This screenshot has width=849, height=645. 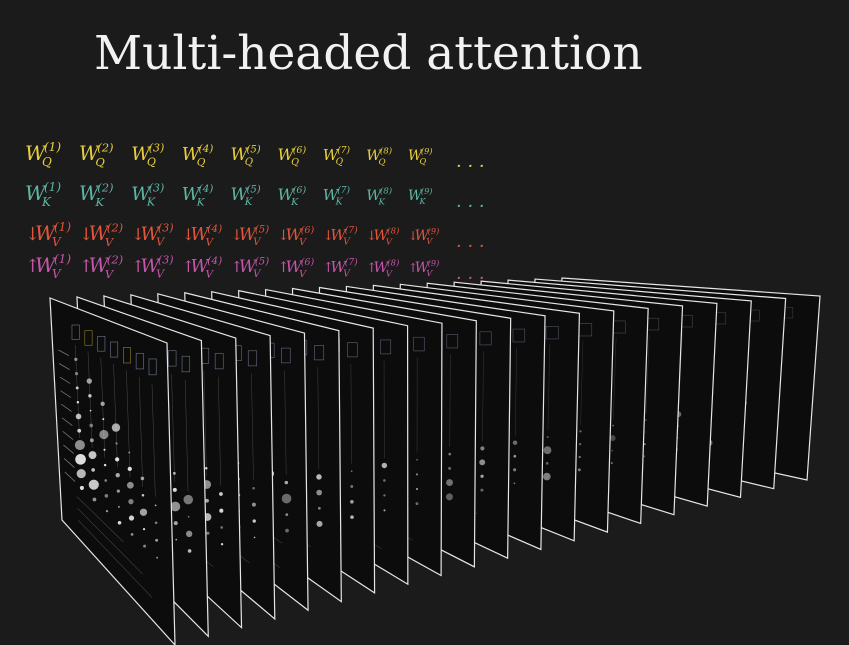 I want to click on text-line, so click(x=115, y=558).